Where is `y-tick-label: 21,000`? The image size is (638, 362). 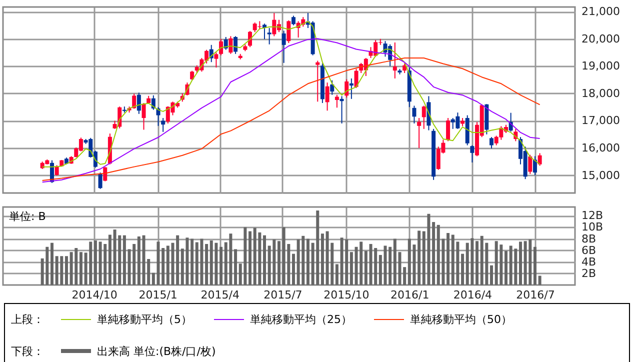 y-tick-label: 21,000 is located at coordinates (601, 11).